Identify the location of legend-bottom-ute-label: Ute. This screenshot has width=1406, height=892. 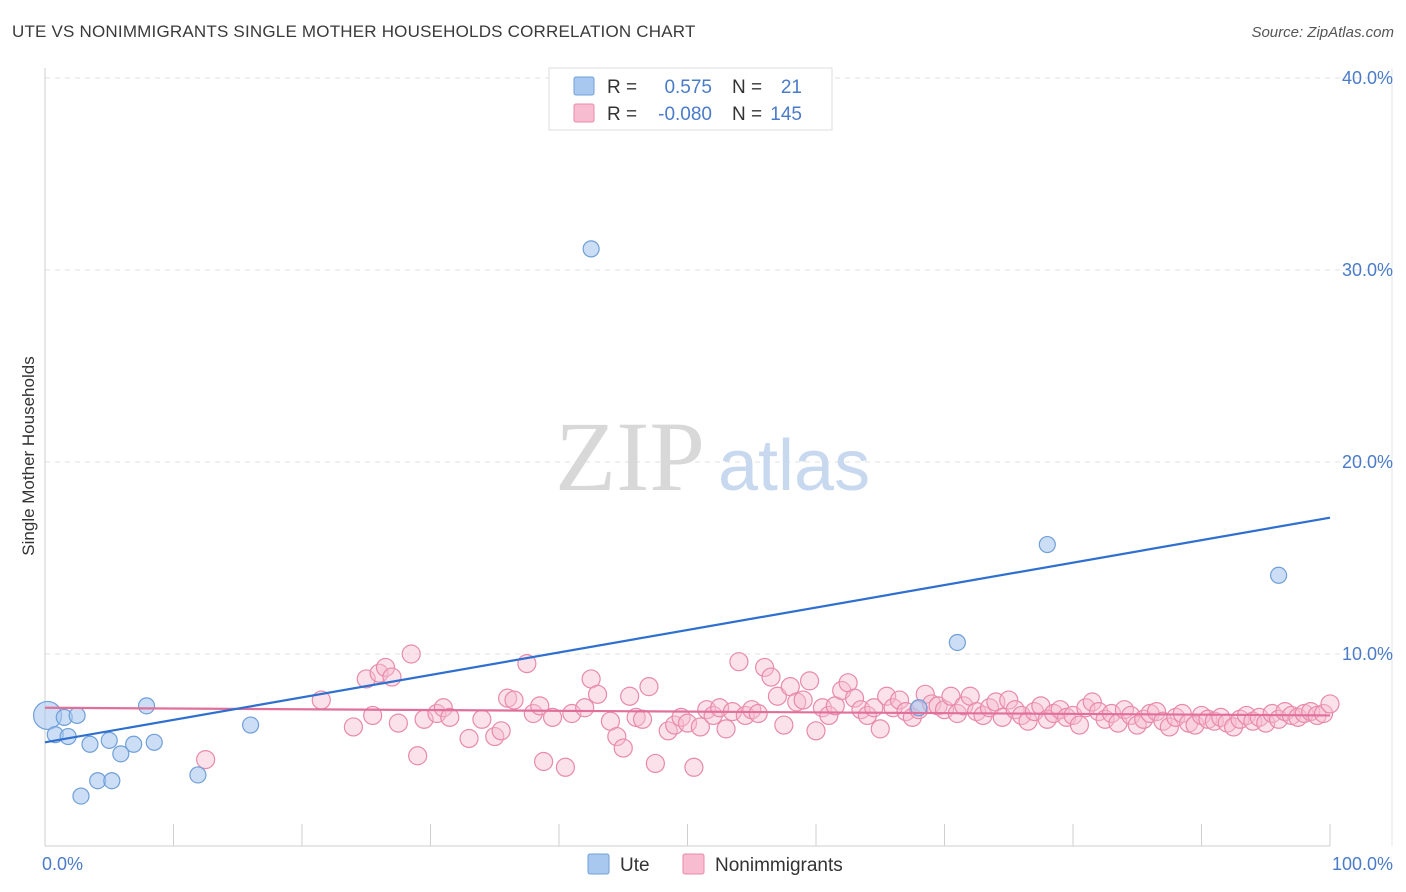
(635, 865).